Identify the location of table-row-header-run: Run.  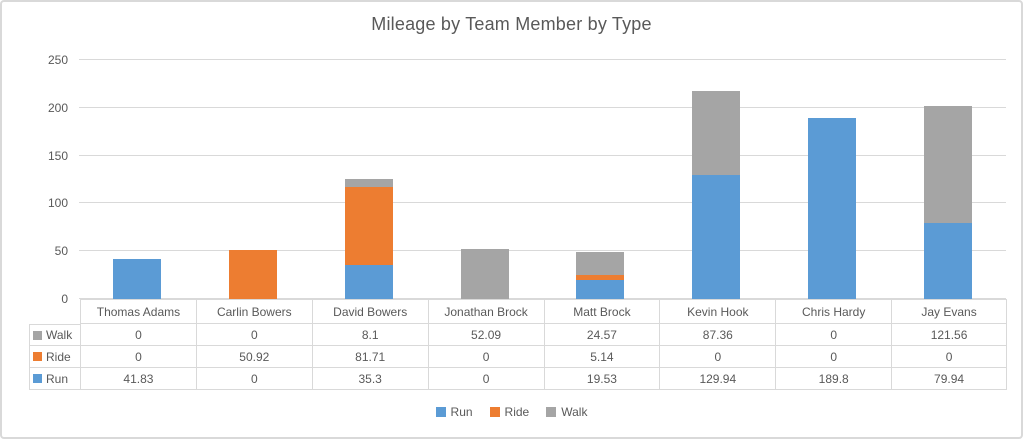
(54, 379).